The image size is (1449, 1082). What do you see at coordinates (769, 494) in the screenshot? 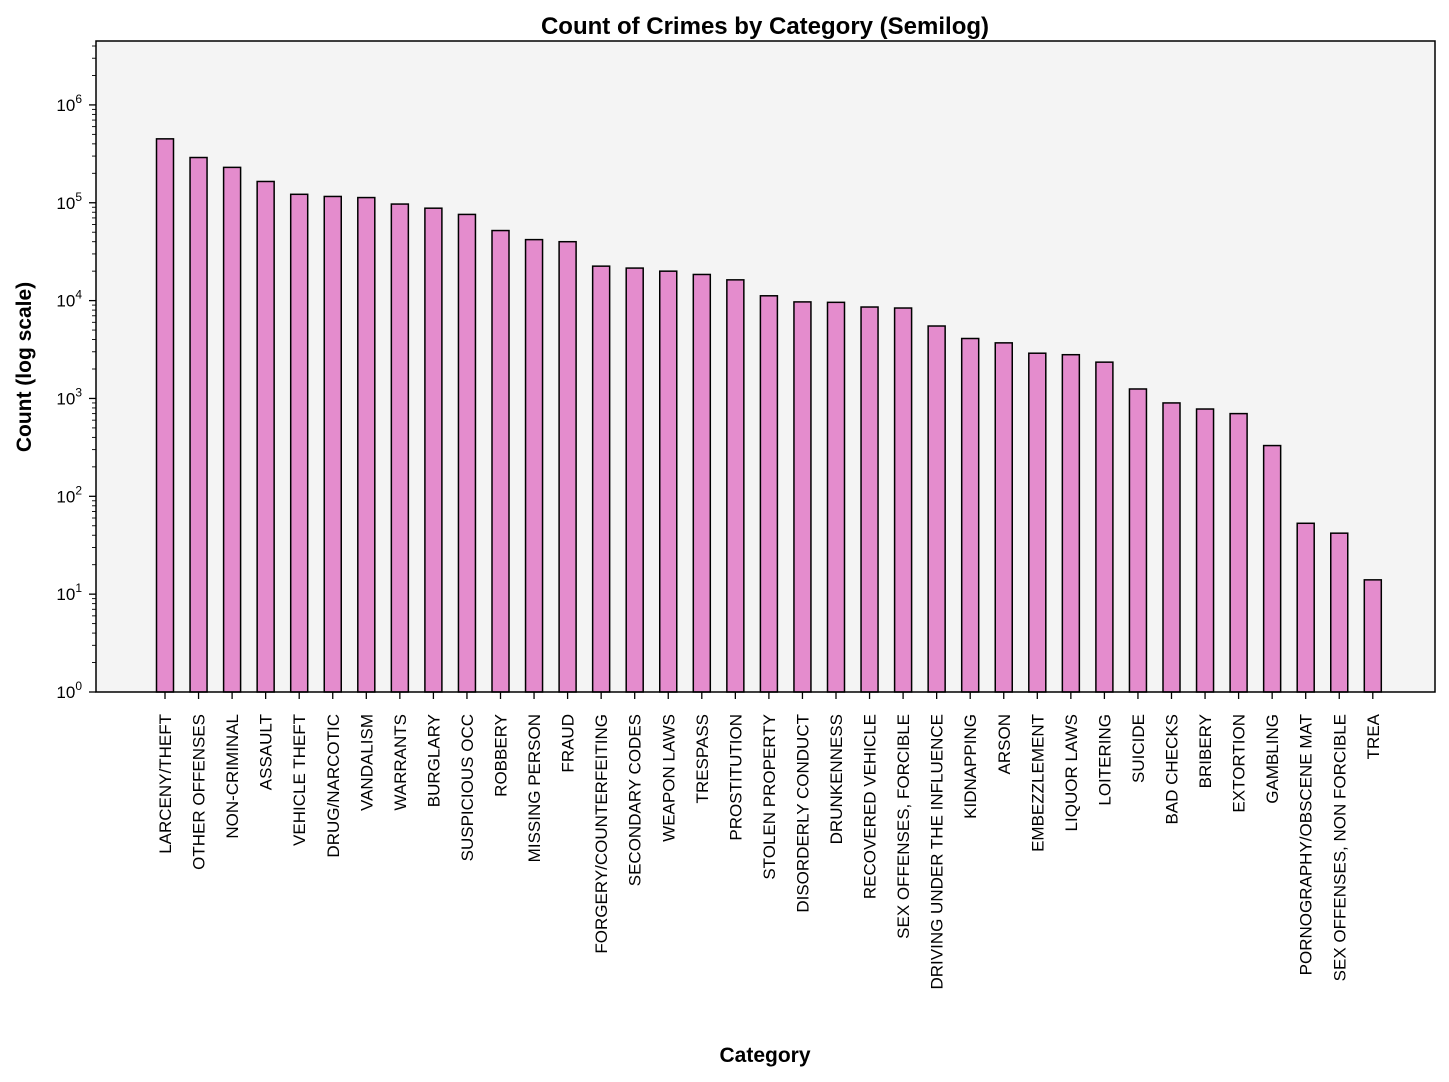
I see `bar-stolen-property` at bounding box center [769, 494].